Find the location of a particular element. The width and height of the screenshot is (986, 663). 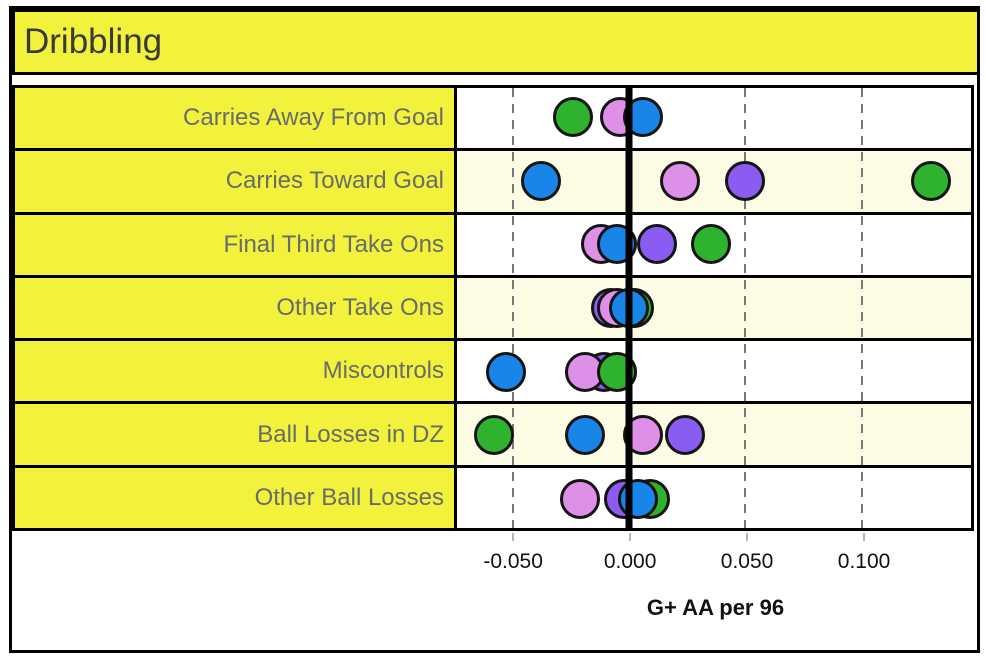

x-tick-label: -0.050 is located at coordinates (513, 561).